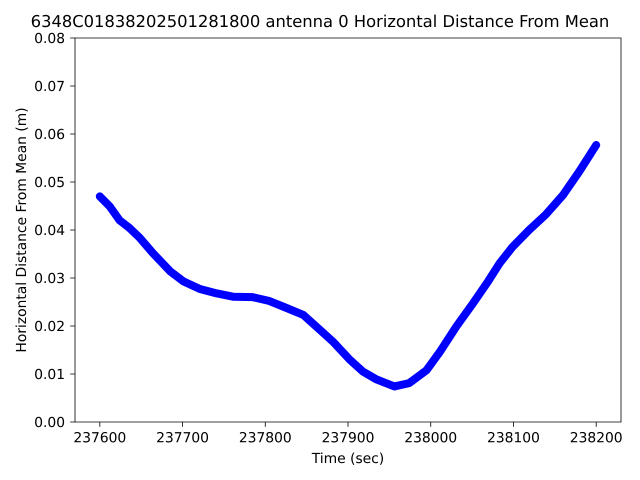 The height and width of the screenshot is (480, 640). I want to click on x-tick-label: 237700, so click(182, 437).